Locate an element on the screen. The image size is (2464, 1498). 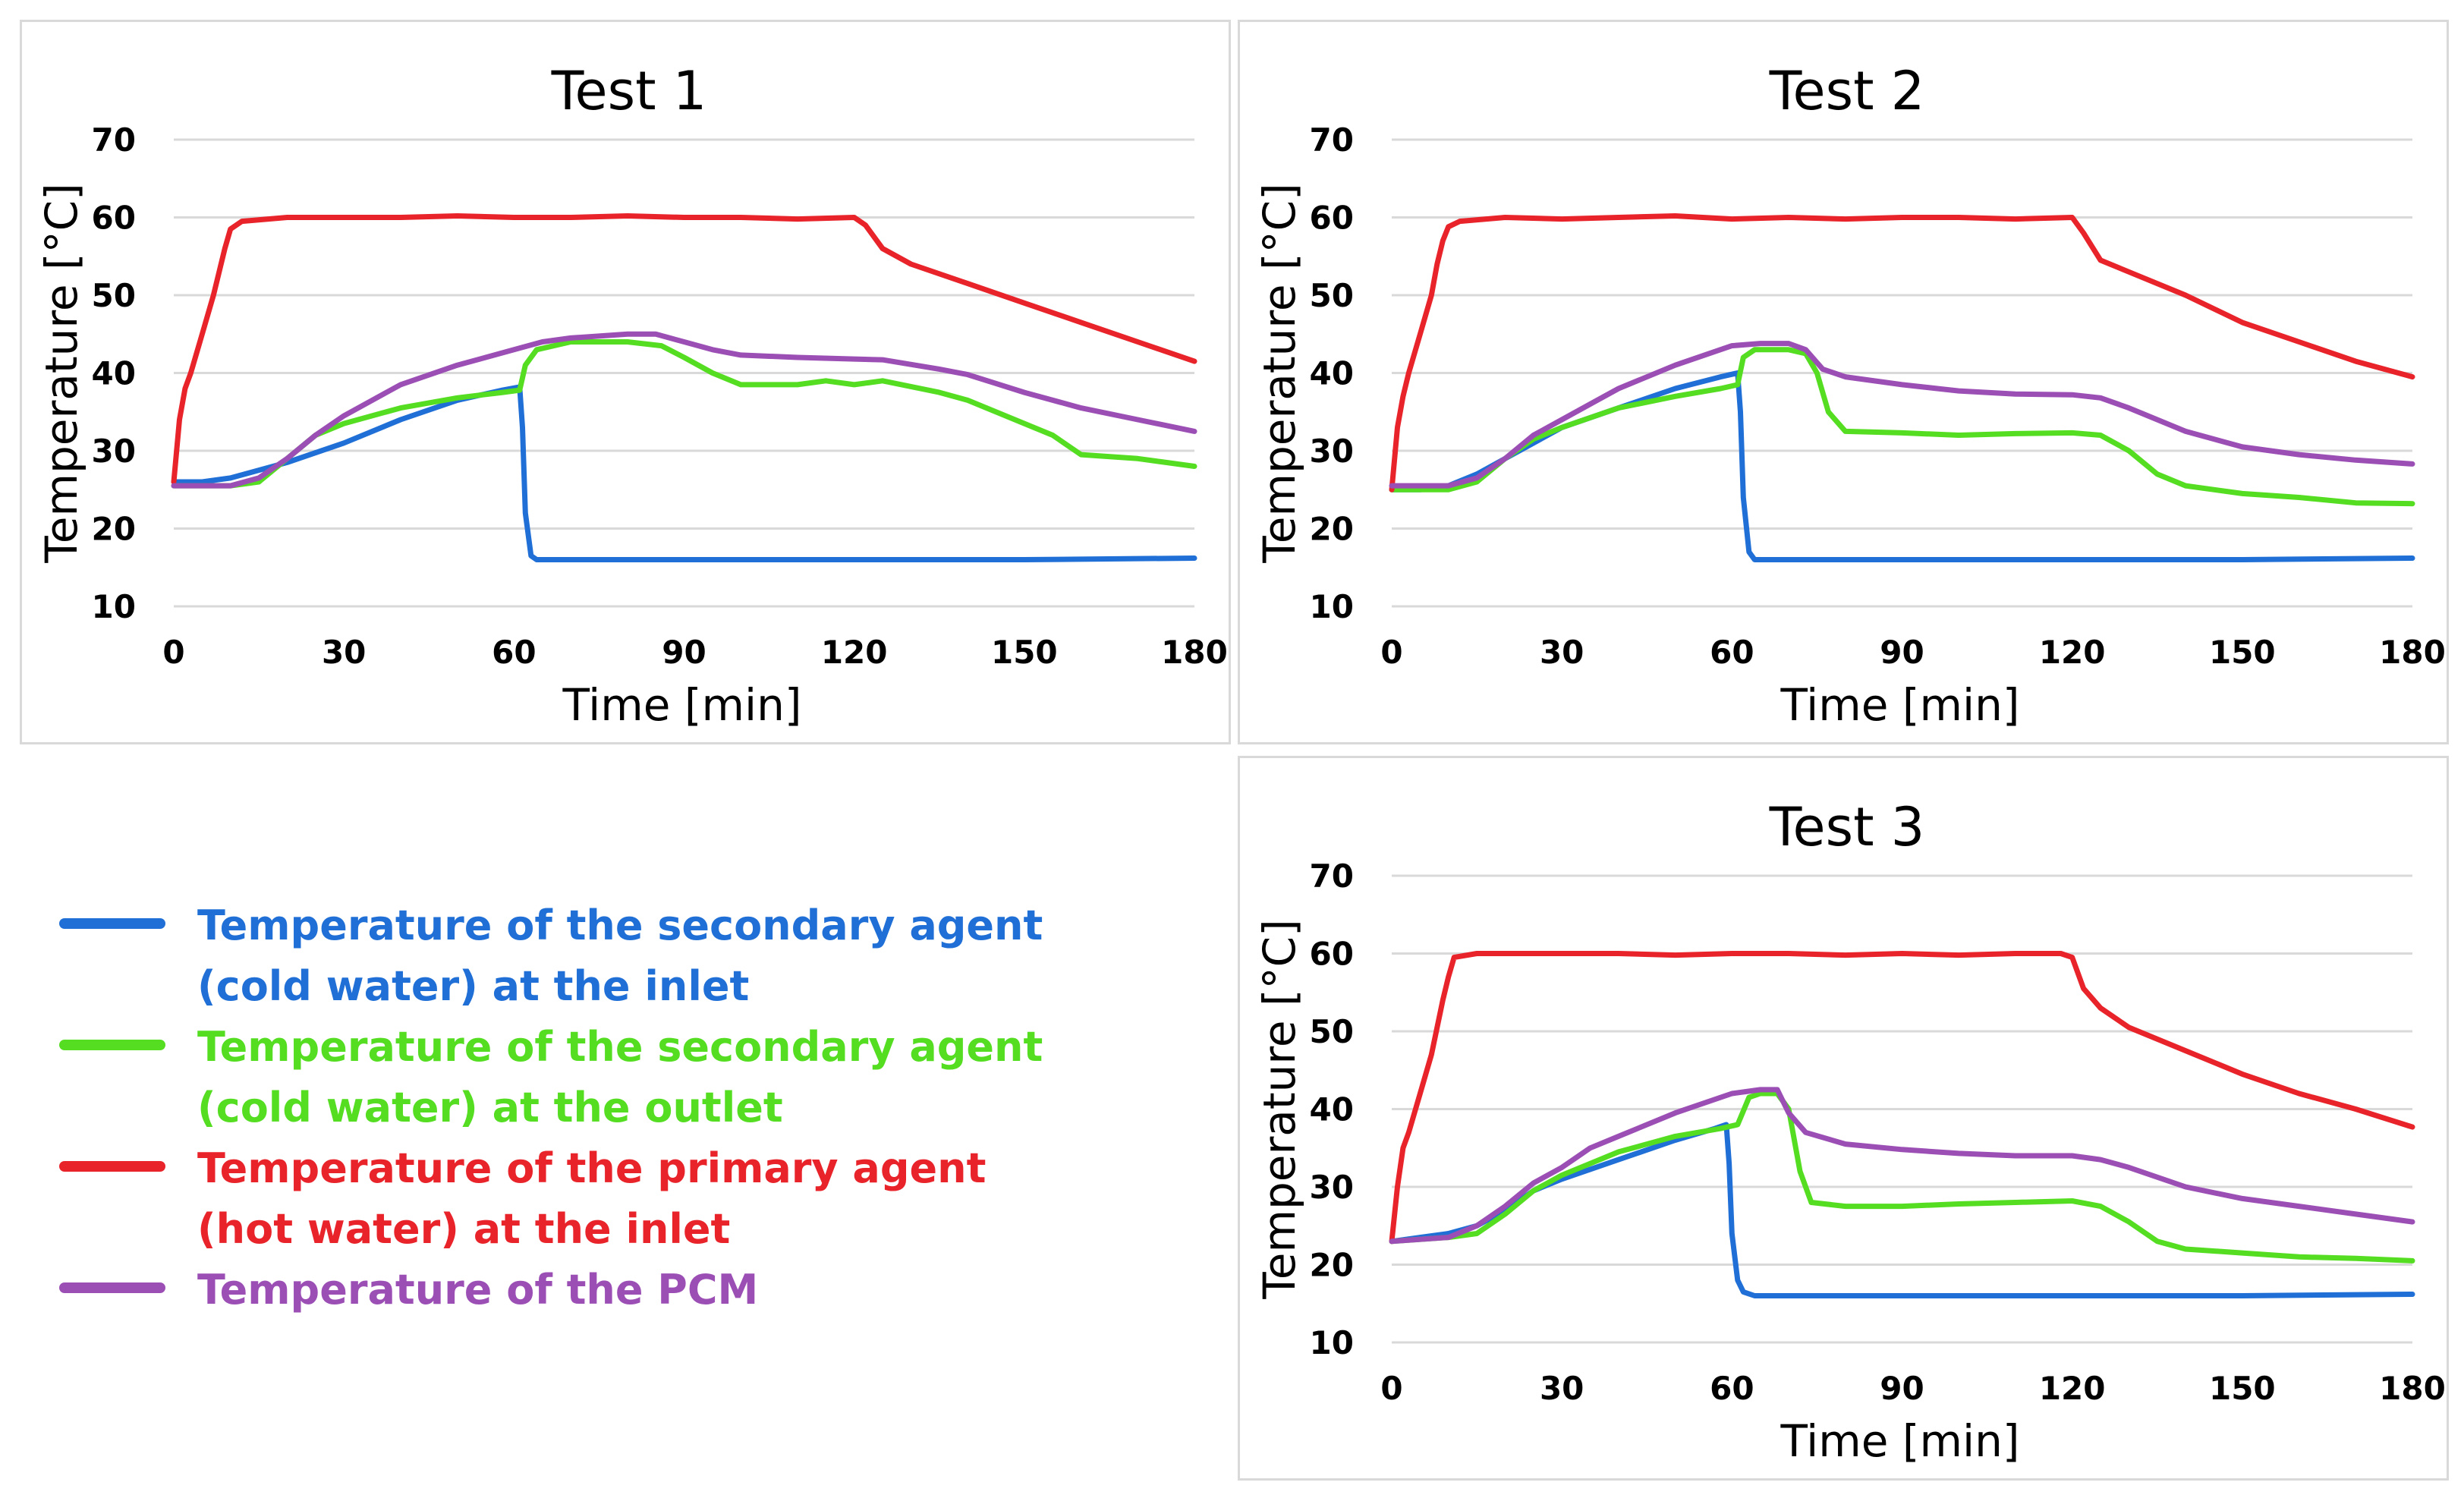
chart-title: Test 1 is located at coordinates (629, 91).